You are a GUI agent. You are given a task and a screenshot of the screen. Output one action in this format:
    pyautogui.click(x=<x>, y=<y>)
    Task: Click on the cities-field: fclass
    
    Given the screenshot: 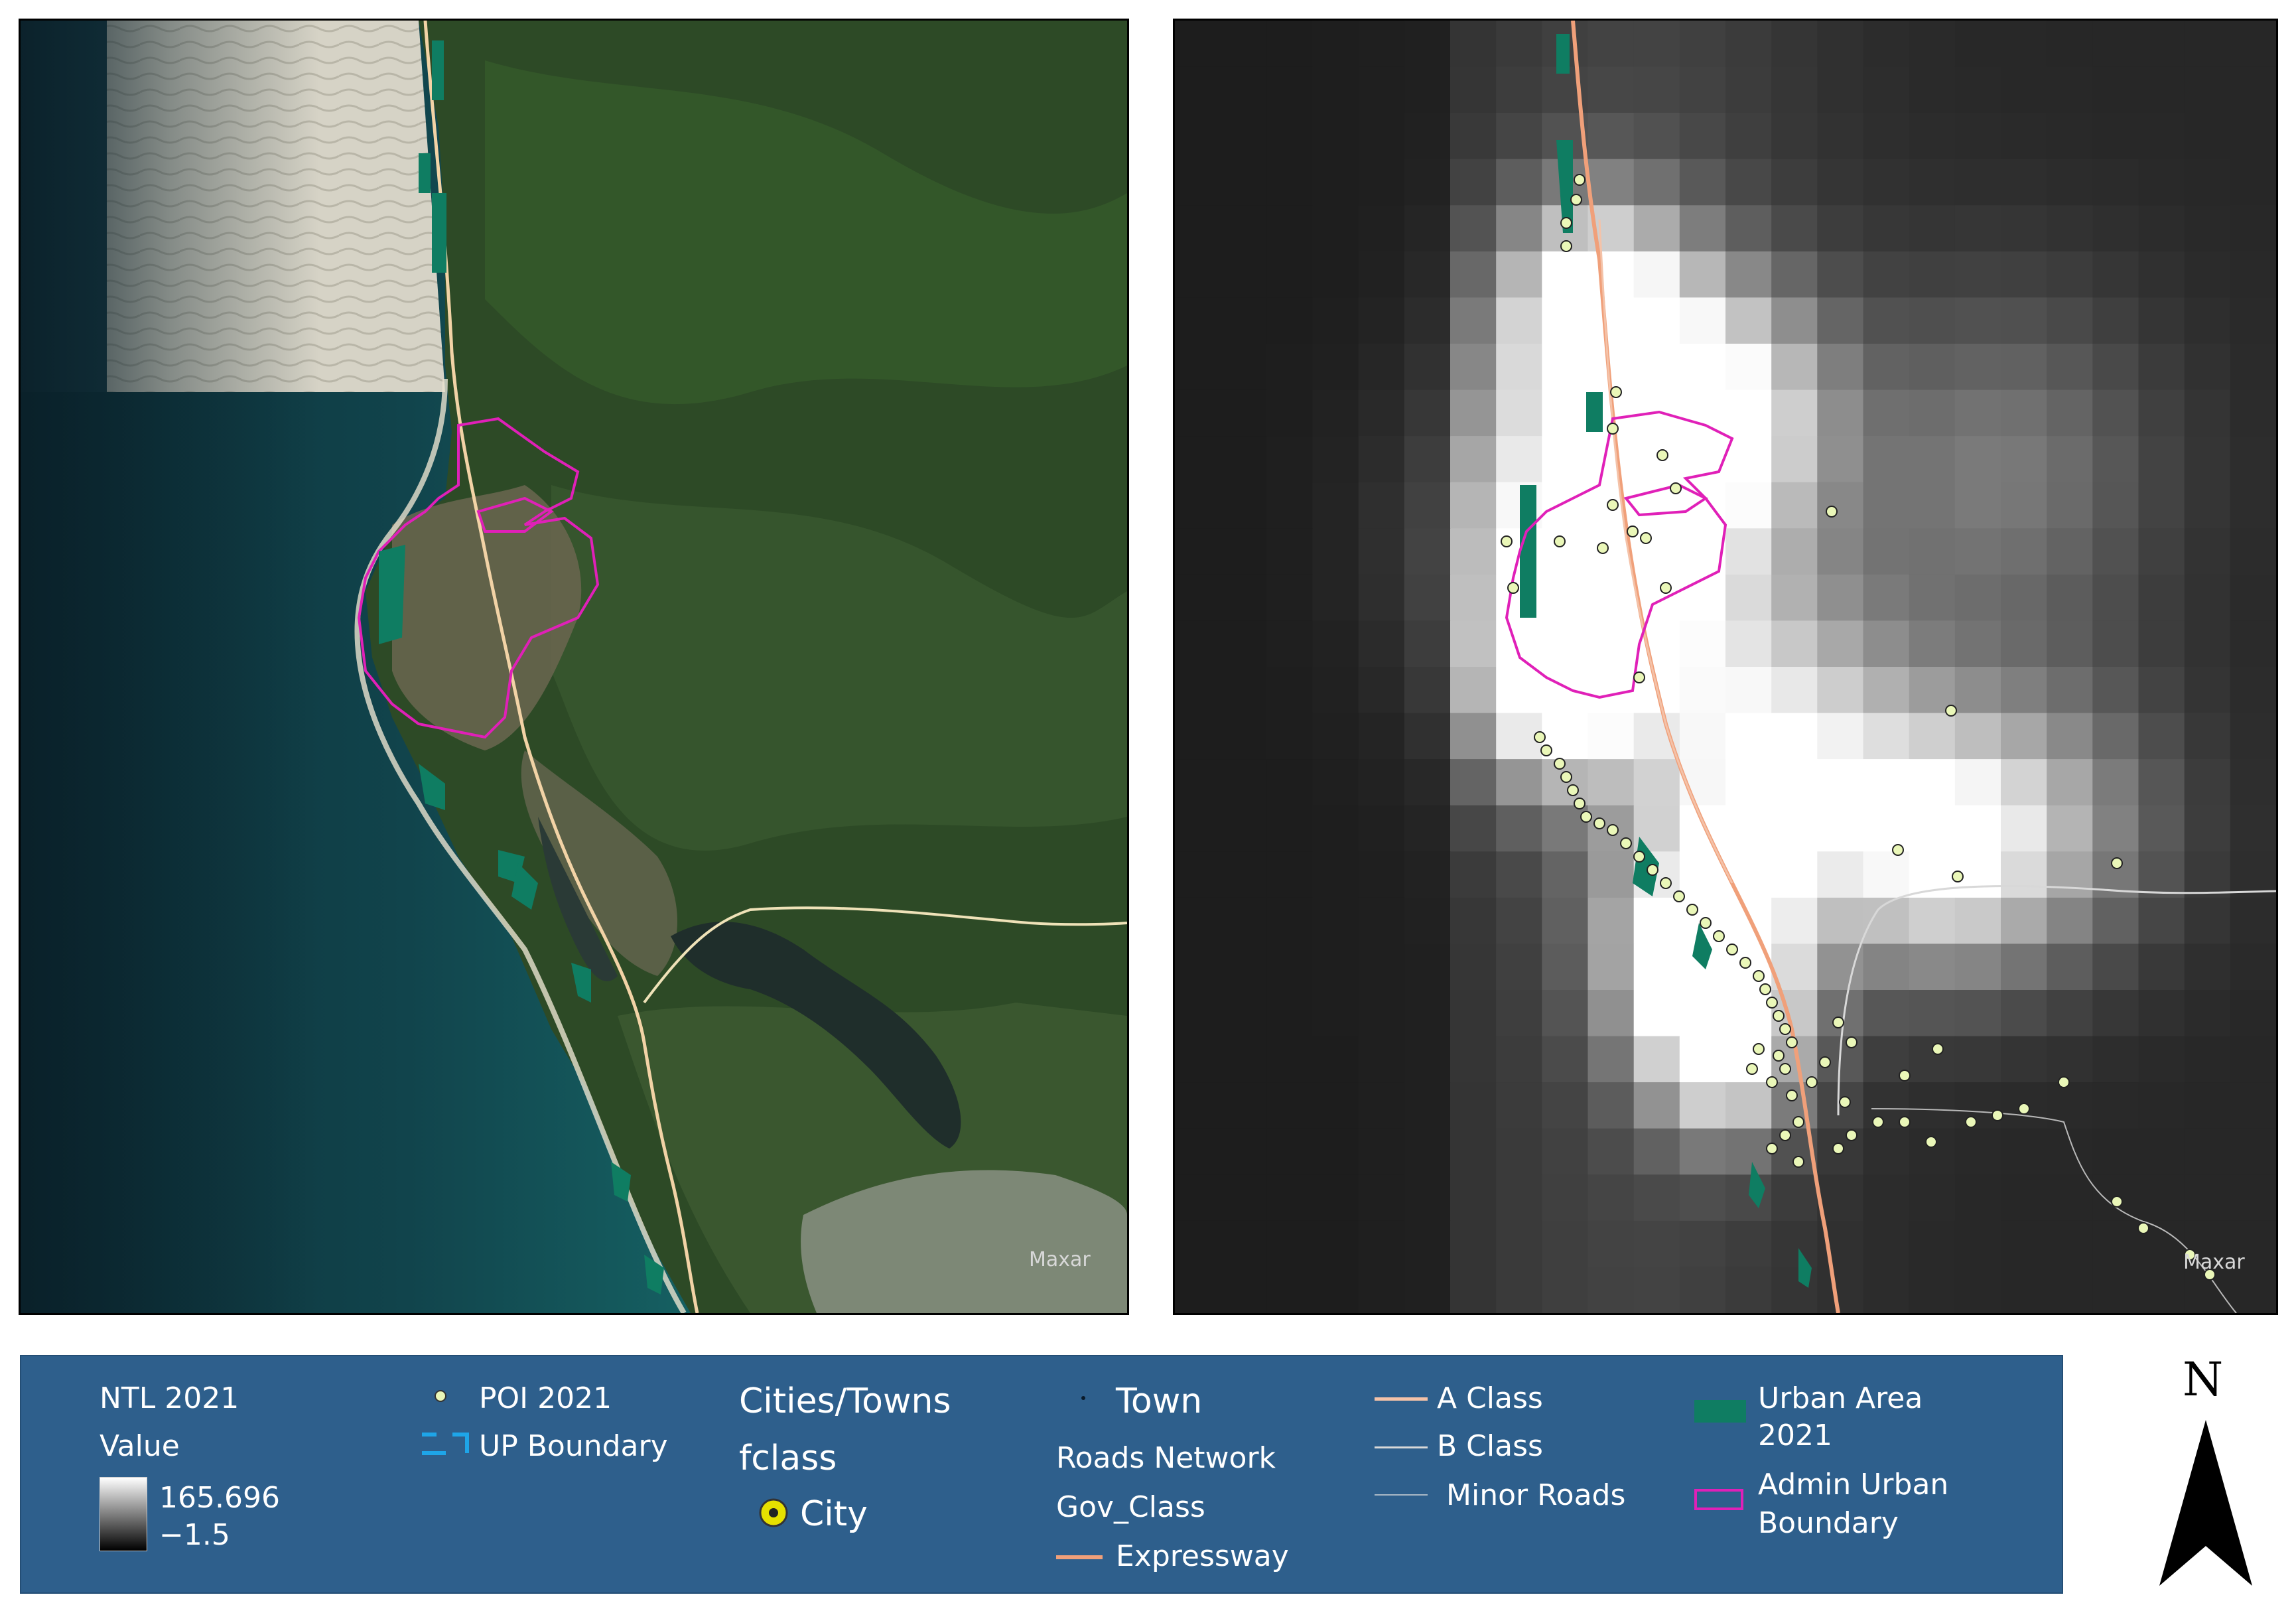 What is the action you would take?
    pyautogui.click(x=788, y=1458)
    